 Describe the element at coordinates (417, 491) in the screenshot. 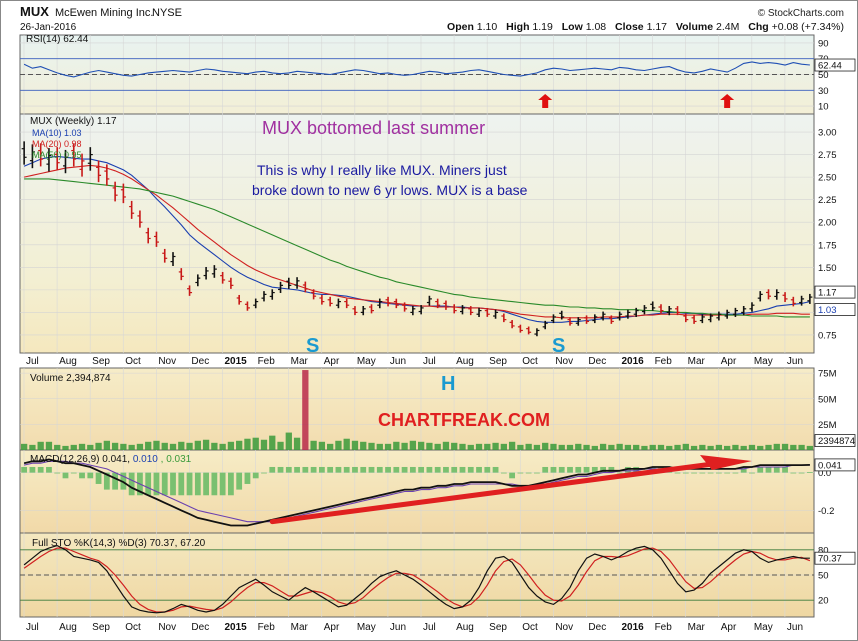

I see `macd-panel` at that location.